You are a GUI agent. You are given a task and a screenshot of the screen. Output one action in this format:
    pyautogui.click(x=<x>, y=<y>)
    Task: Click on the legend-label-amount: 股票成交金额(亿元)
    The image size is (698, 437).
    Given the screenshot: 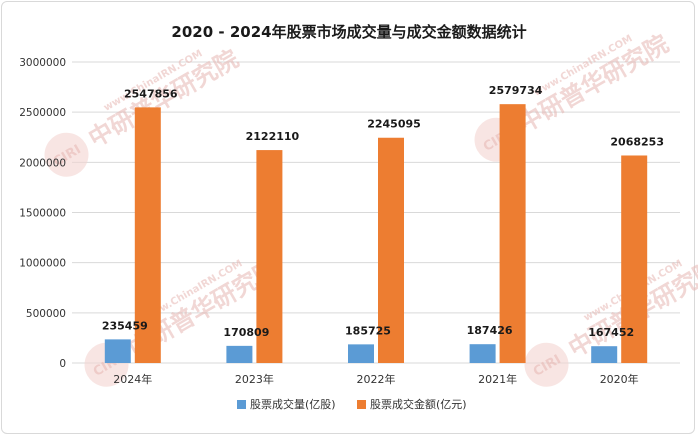 What is the action you would take?
    pyautogui.click(x=418, y=404)
    